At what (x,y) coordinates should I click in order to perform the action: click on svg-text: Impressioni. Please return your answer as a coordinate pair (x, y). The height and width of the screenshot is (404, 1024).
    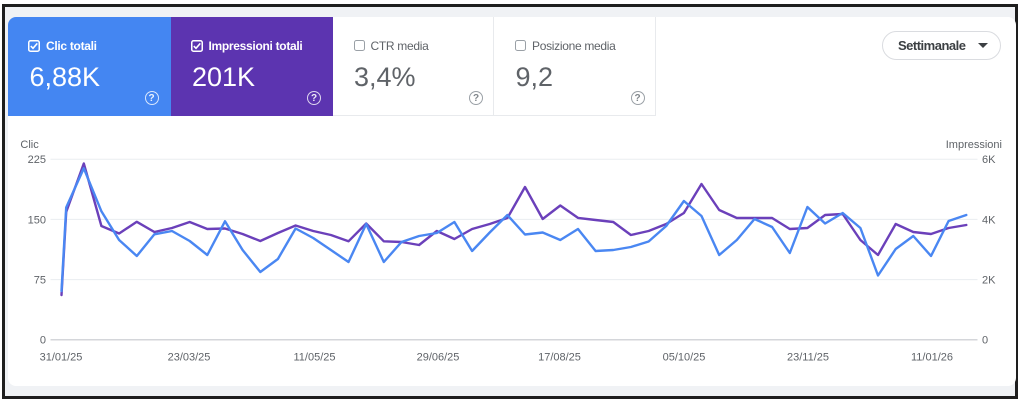
    Looking at the image, I should click on (974, 145).